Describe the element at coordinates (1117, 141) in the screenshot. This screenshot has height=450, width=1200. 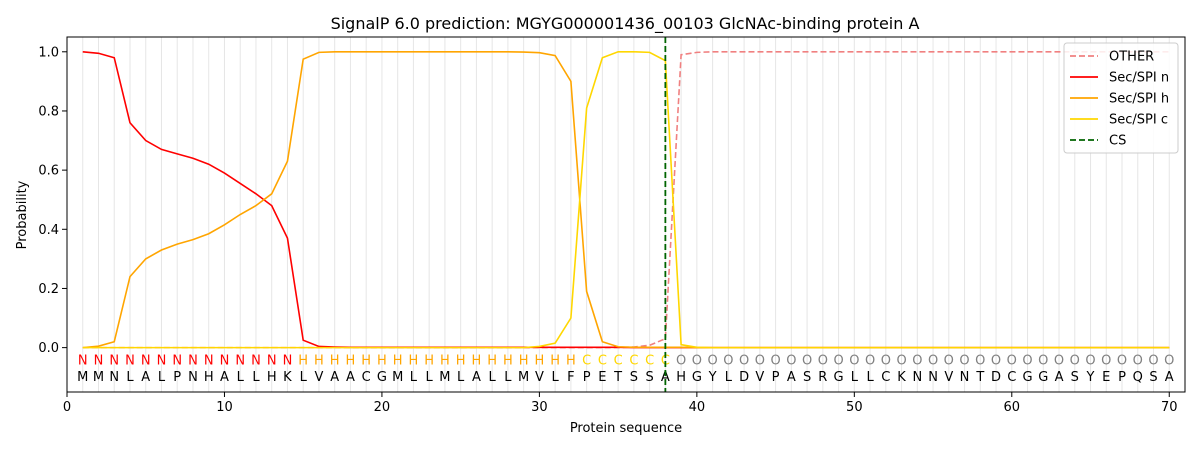
I see `legend-label: CS` at that location.